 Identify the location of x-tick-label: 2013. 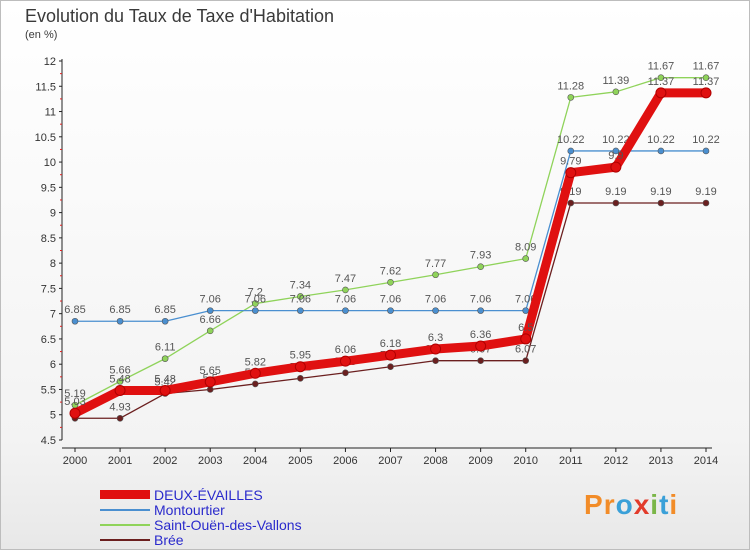
(661, 461).